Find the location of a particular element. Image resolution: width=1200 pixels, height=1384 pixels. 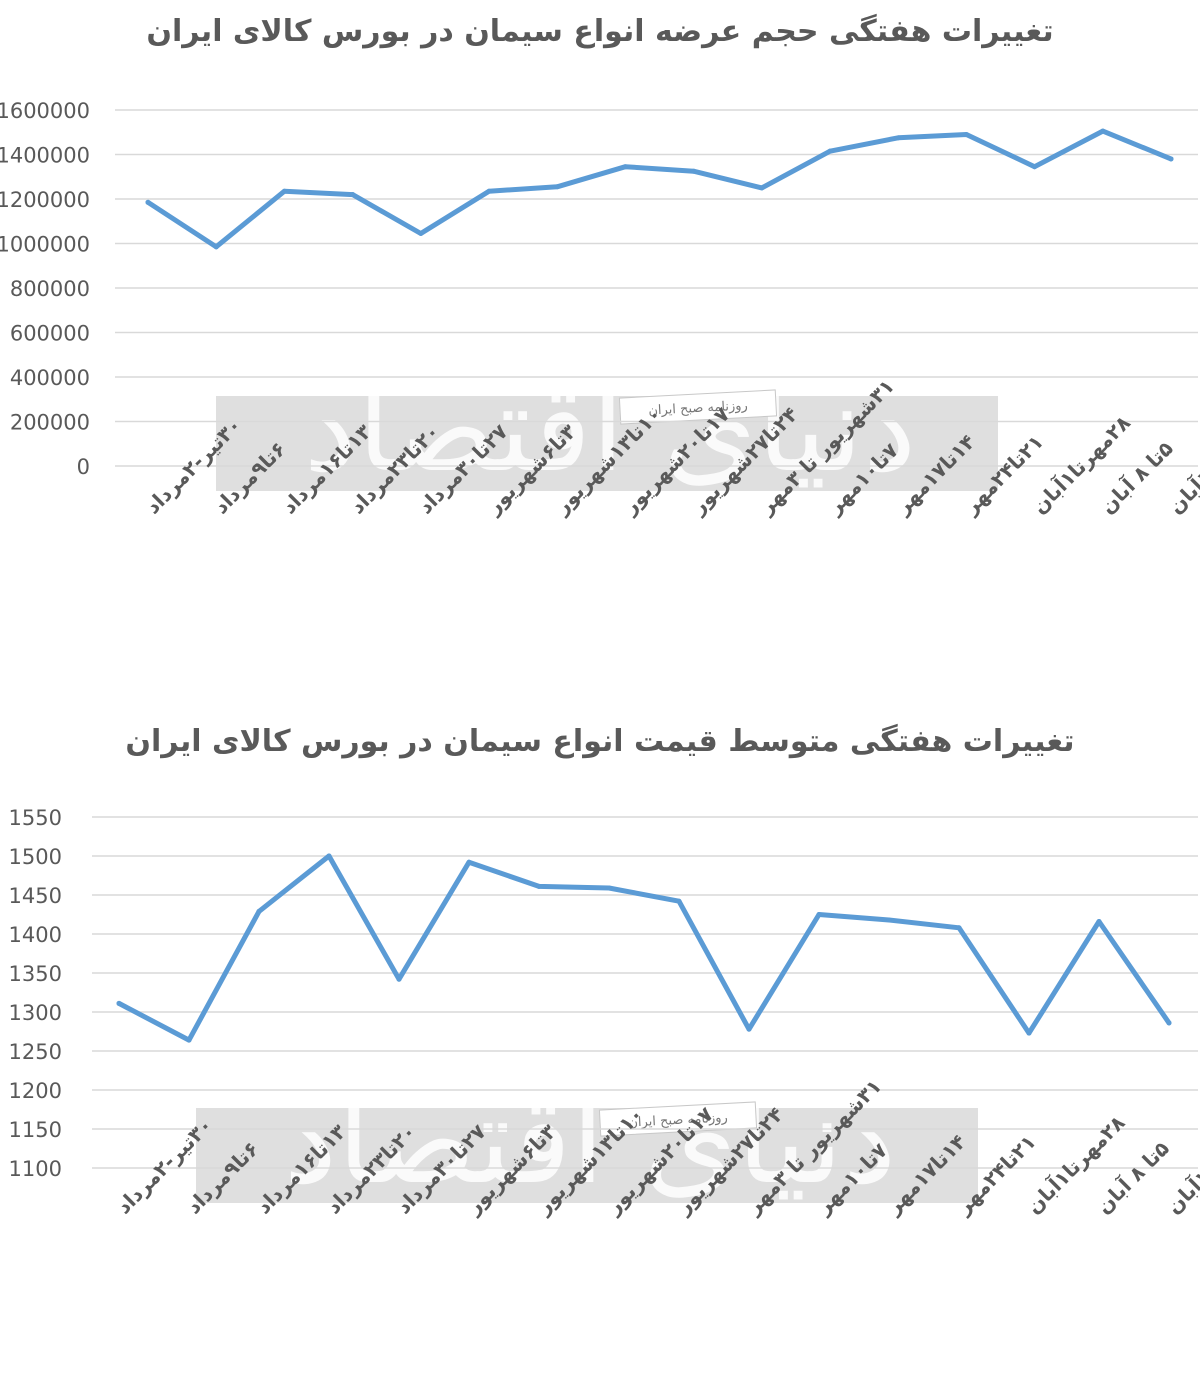

y-tick-label: 1550 is located at coordinates (35, 818).